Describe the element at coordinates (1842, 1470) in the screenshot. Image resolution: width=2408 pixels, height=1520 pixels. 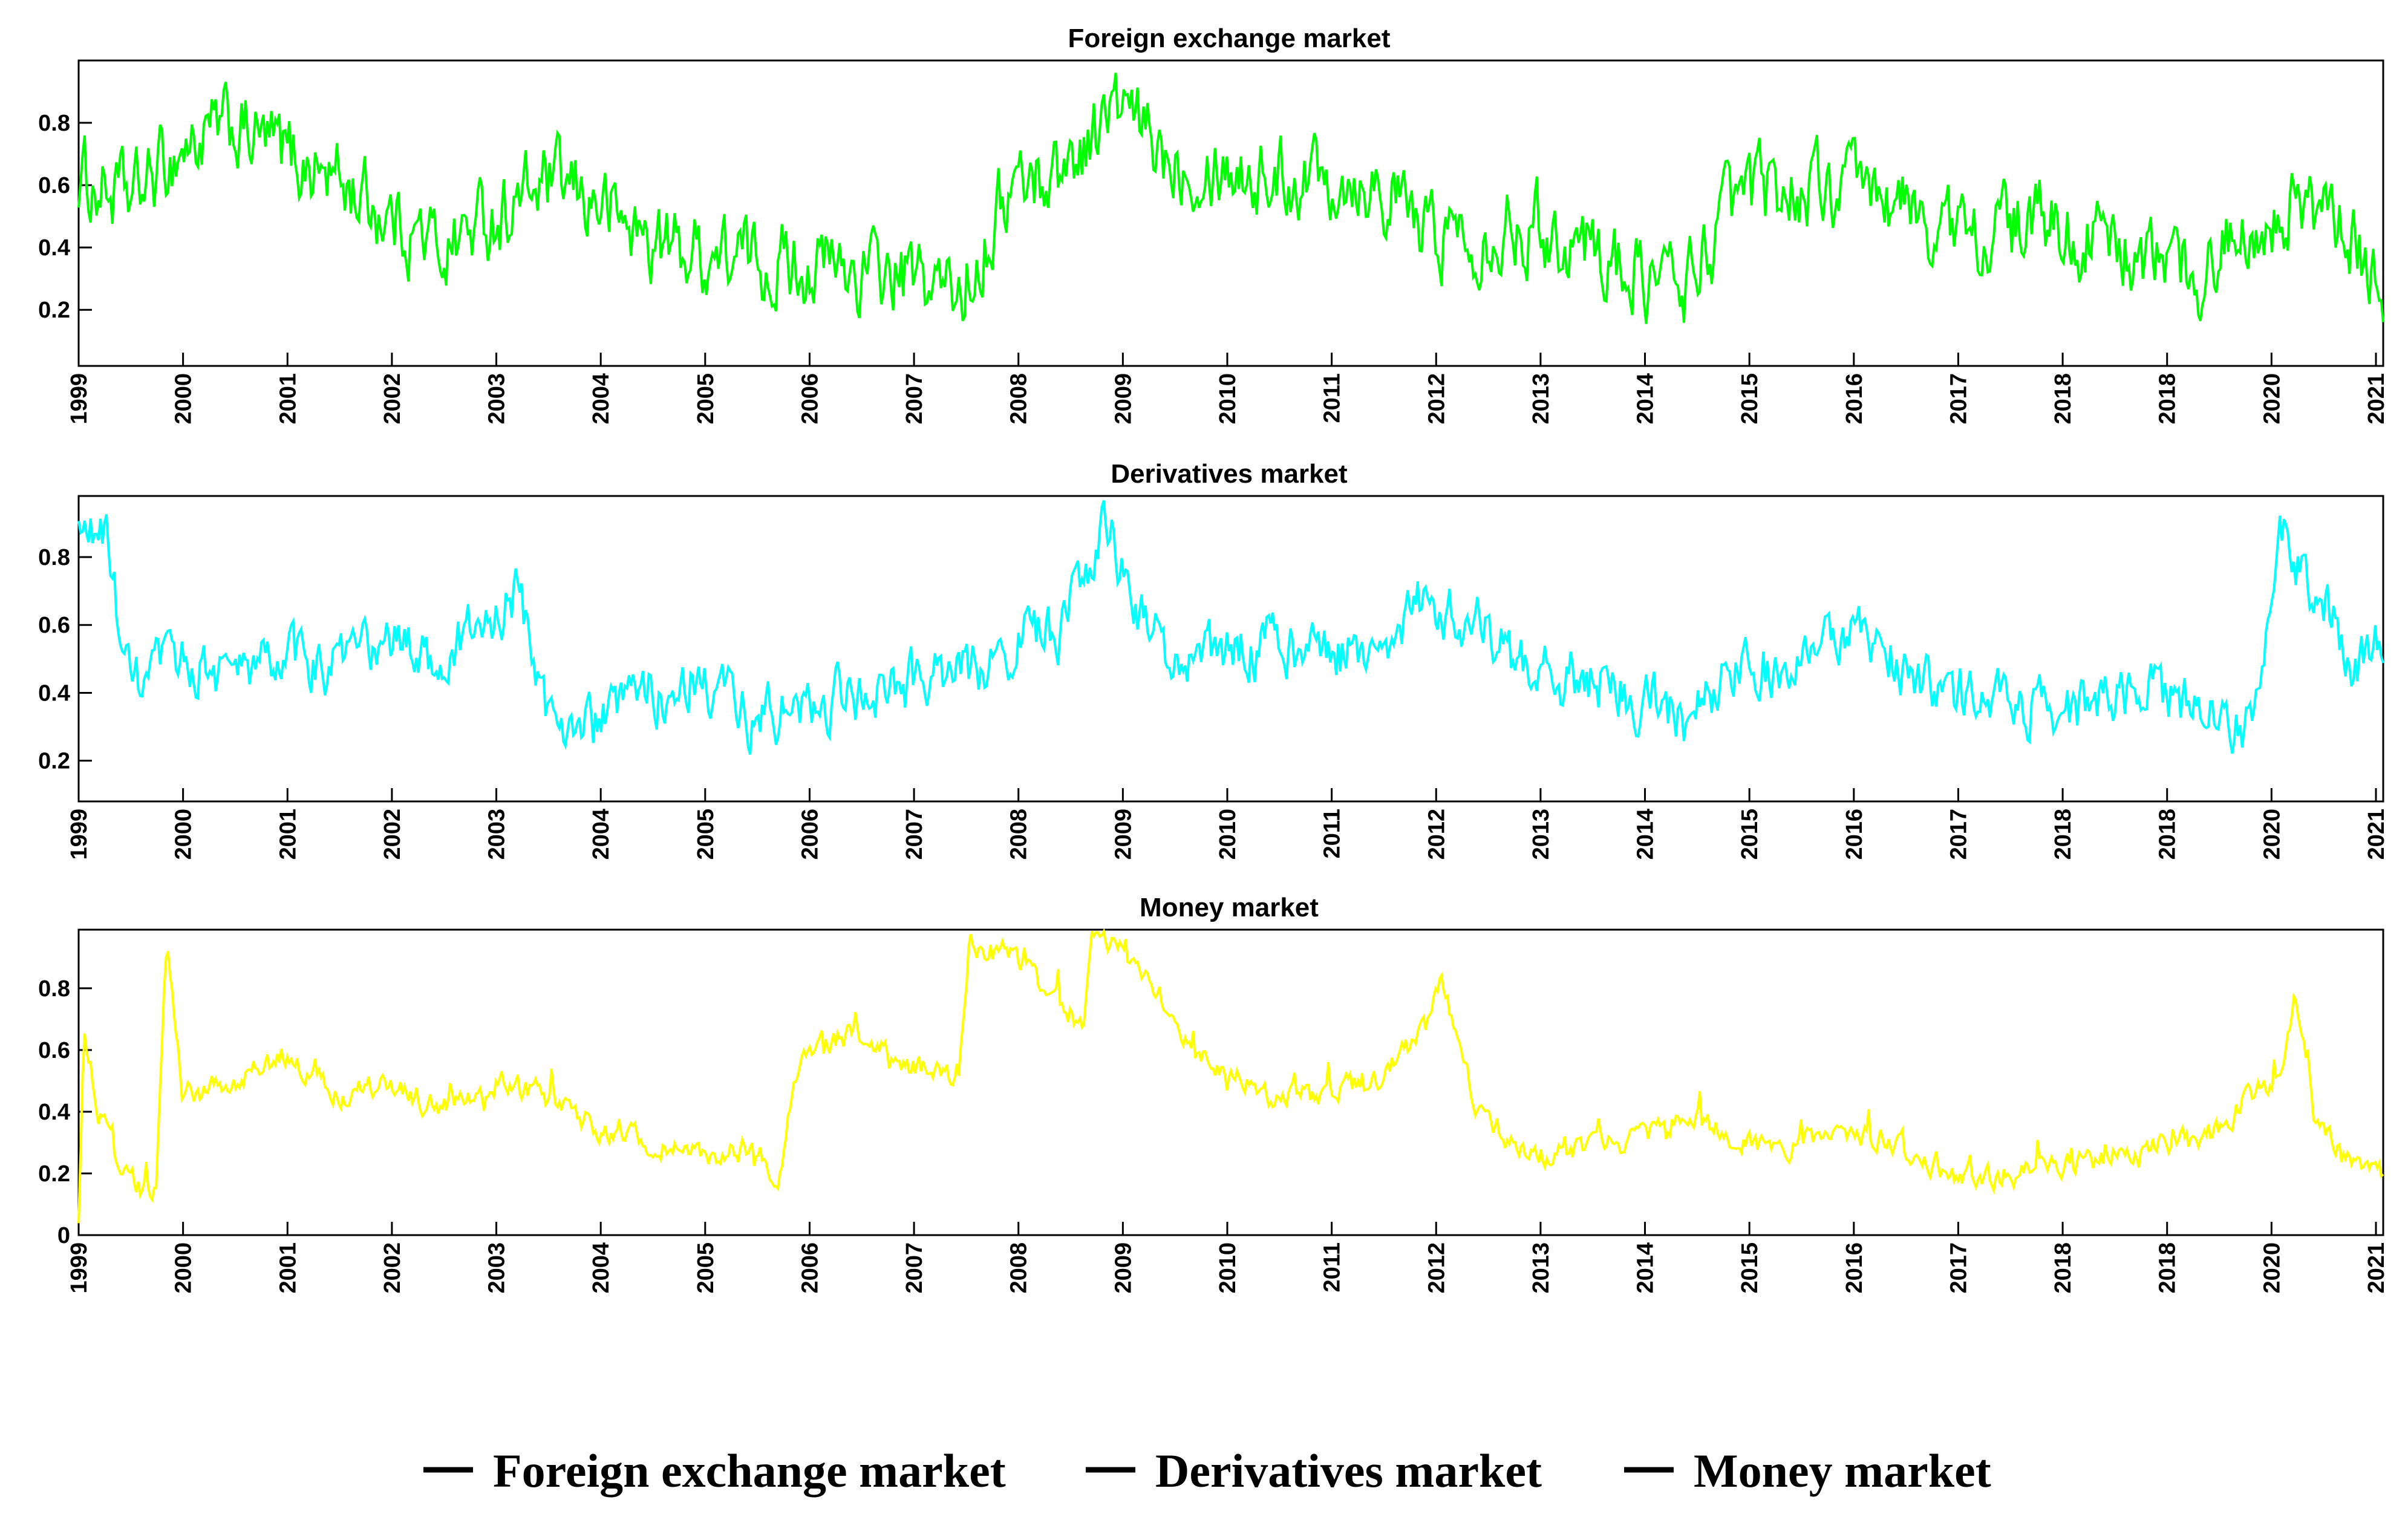
I see `legend-label: Money market` at that location.